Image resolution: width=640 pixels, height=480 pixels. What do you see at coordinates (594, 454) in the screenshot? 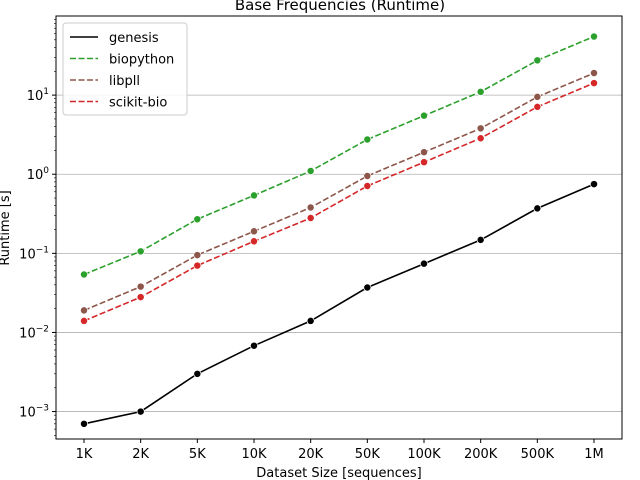
I see `x-tick-label: 1M` at bounding box center [594, 454].